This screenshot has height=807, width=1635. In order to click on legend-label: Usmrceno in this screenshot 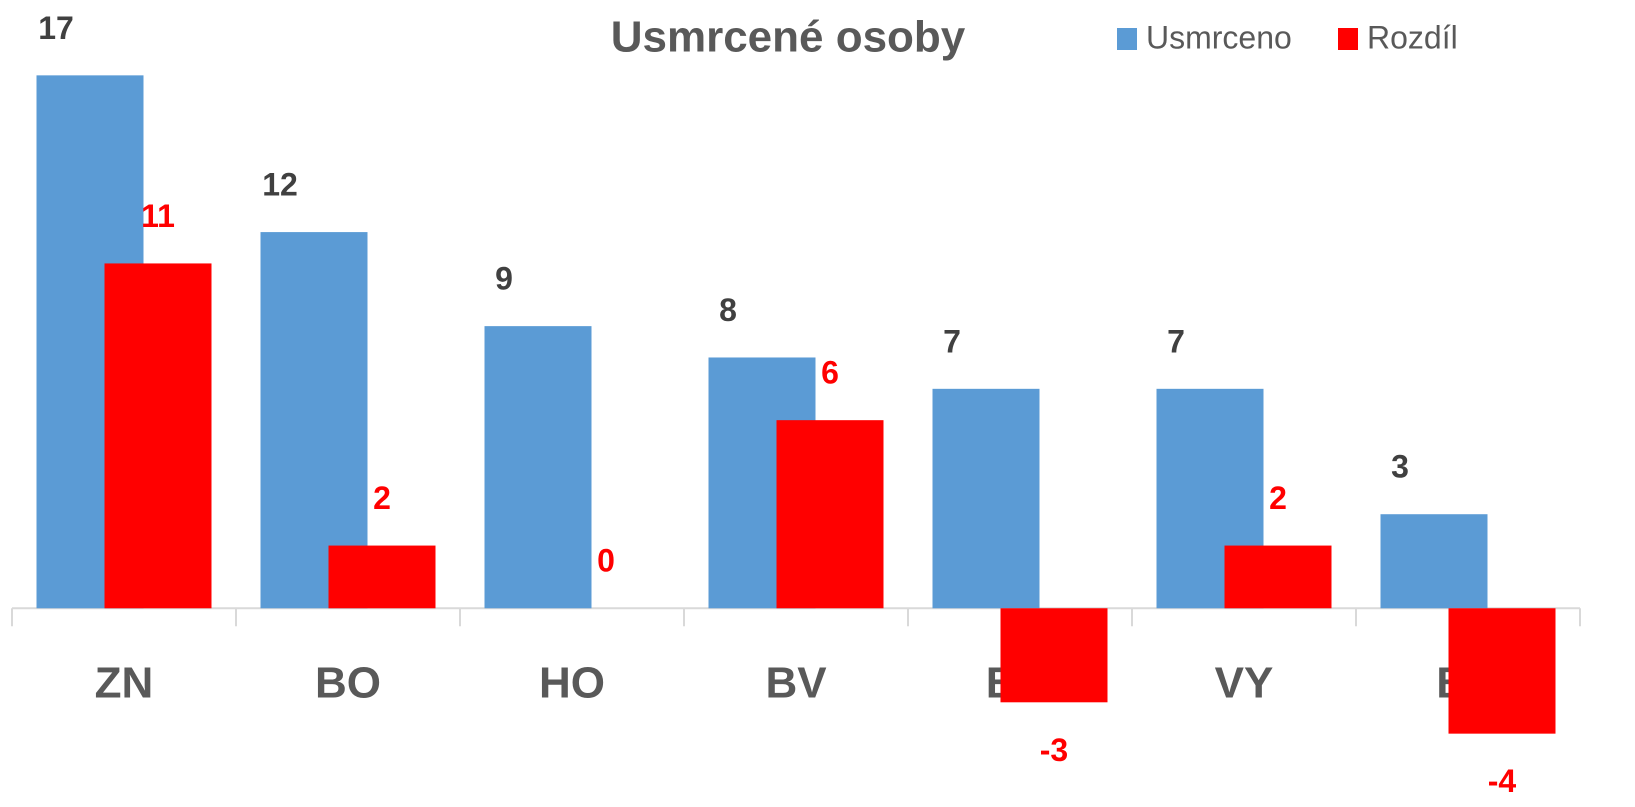, I will do `click(1219, 37)`.